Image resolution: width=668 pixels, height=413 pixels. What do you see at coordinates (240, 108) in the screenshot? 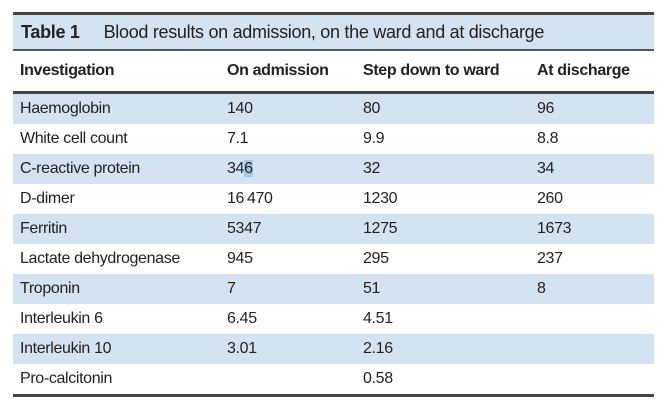
I see `cell-on-admission: 140` at bounding box center [240, 108].